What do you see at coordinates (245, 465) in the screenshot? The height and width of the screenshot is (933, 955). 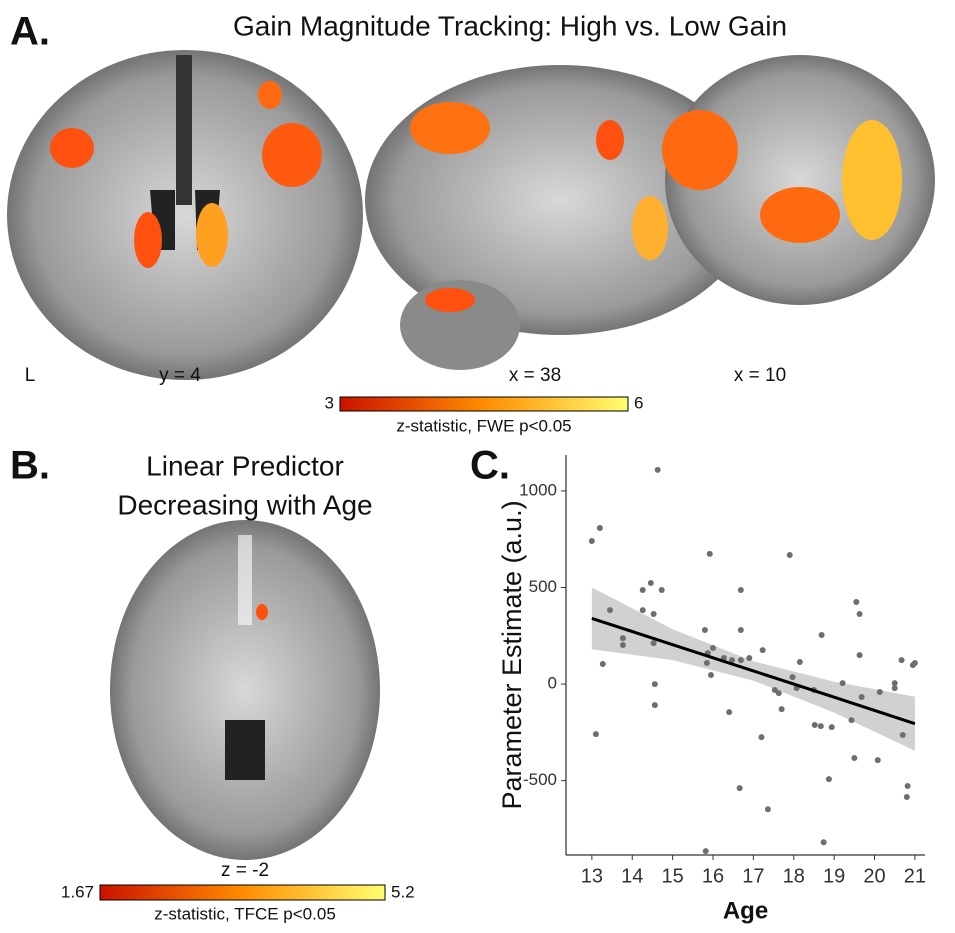 I see `panel-title: Linear Predictor` at bounding box center [245, 465].